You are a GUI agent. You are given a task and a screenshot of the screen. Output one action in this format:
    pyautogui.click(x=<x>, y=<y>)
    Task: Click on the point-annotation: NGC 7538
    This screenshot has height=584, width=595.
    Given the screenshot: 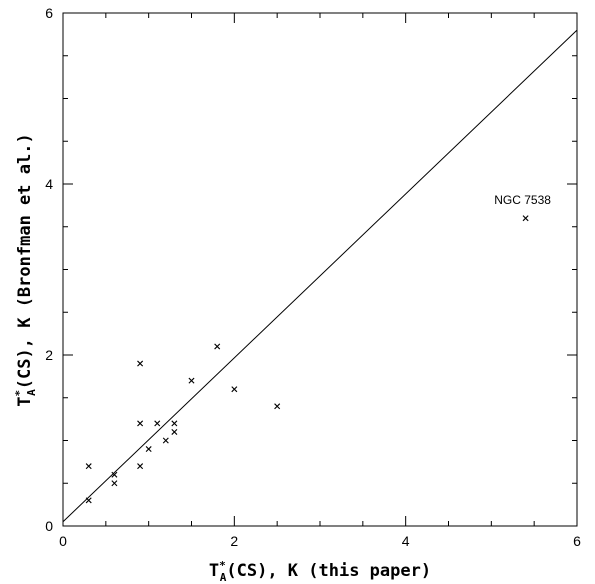 What is the action you would take?
    pyautogui.click(x=522, y=200)
    